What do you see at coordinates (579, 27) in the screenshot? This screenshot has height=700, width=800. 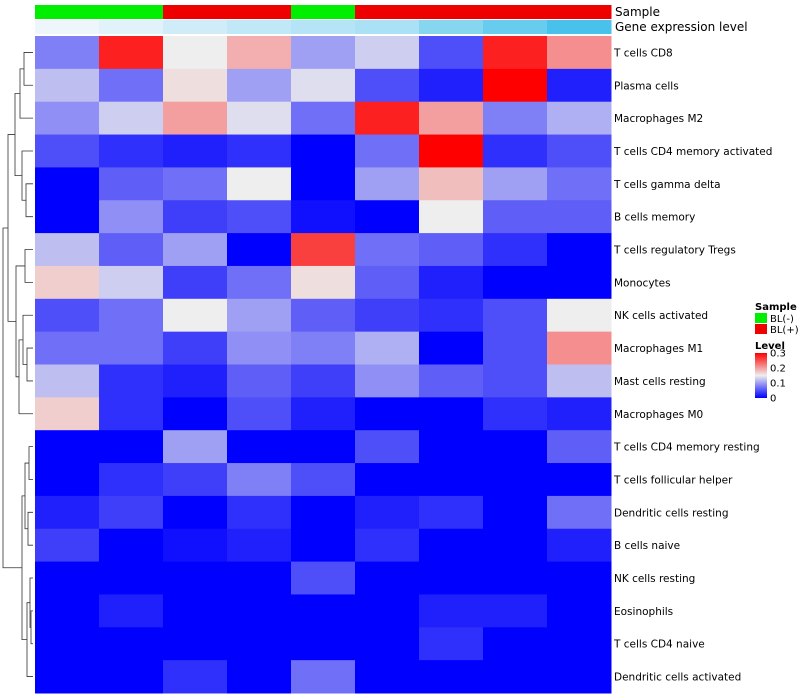 I see `gene-expression-annotation-cell` at bounding box center [579, 27].